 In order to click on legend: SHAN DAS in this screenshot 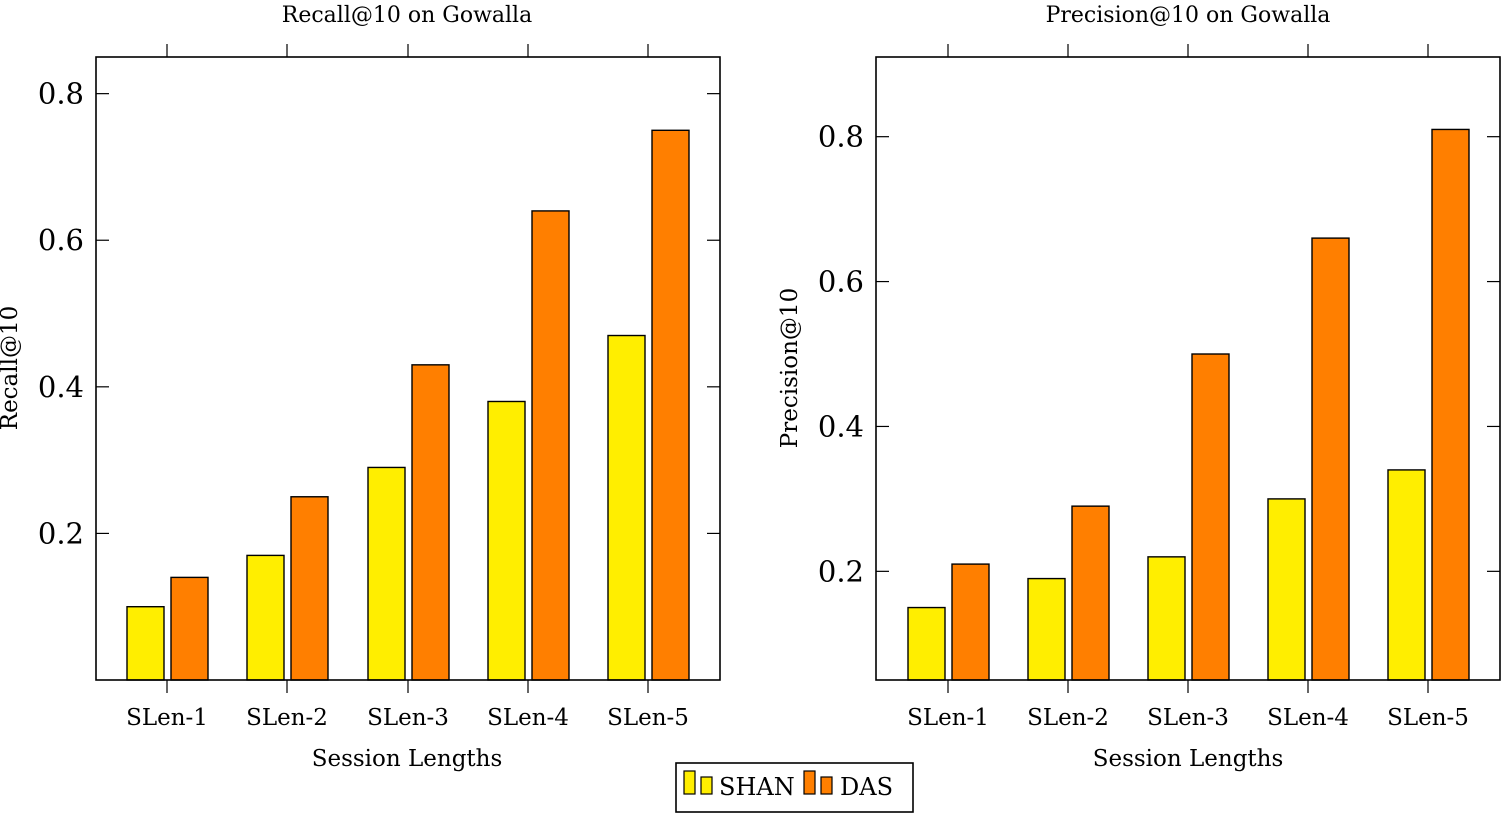, I will do `click(794, 787)`.